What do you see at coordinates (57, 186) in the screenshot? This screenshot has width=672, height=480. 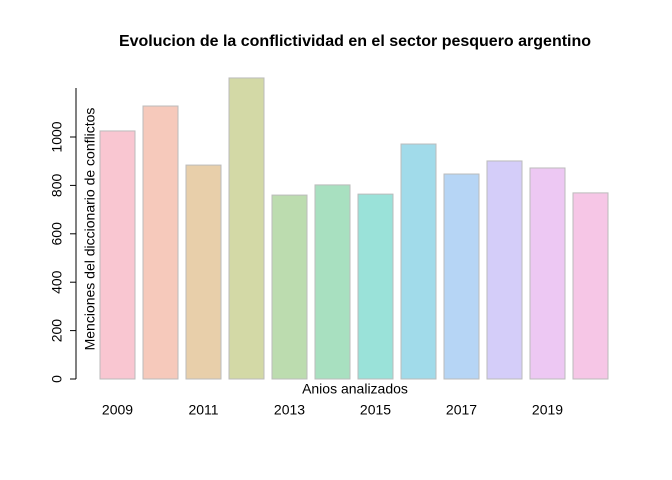 I see `y-tick-label: 800` at bounding box center [57, 186].